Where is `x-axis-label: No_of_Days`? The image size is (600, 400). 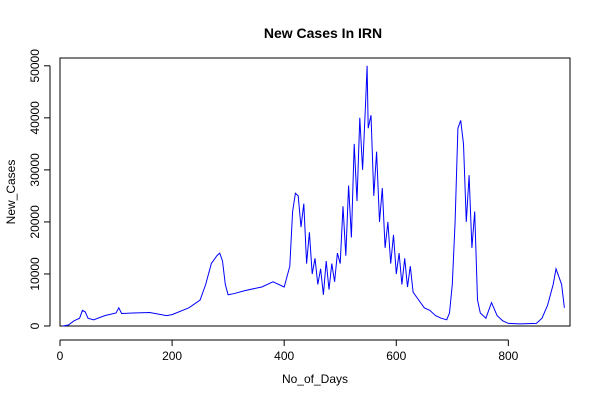
x-axis-label: No_of_Days is located at coordinates (315, 379).